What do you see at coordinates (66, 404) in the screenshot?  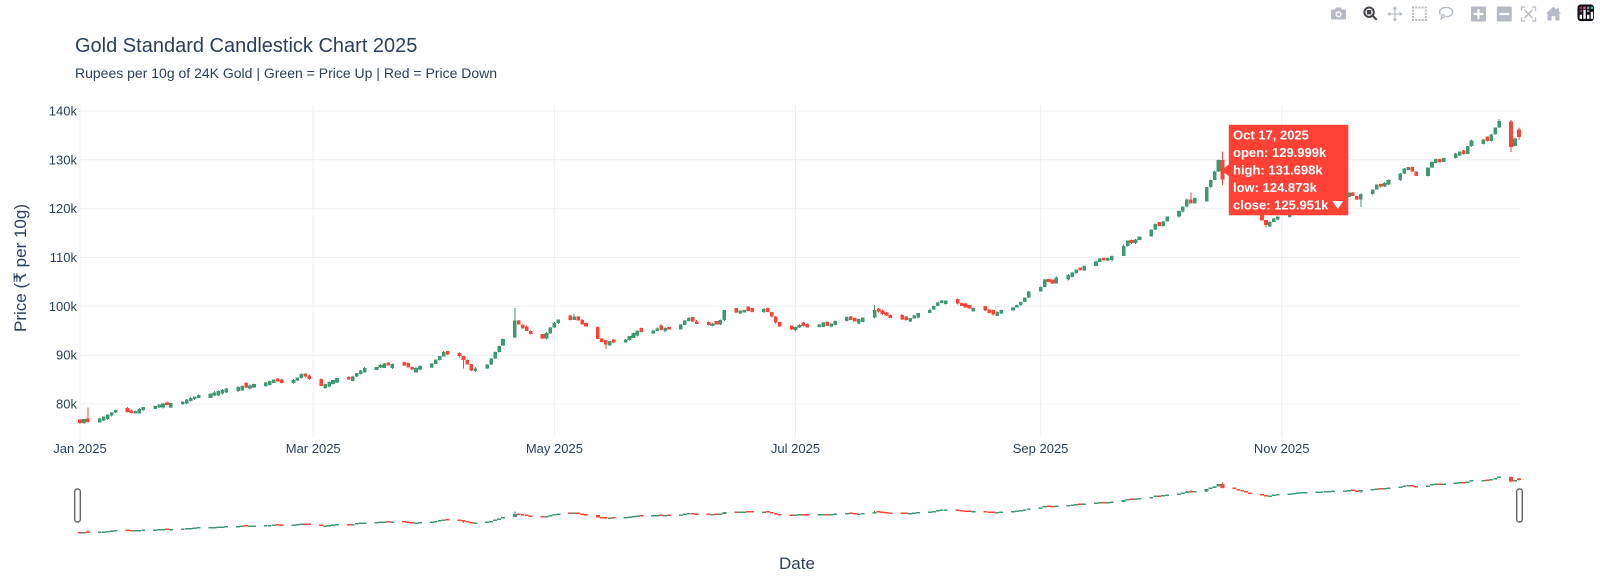 I see `svg-text: 80k` at bounding box center [66, 404].